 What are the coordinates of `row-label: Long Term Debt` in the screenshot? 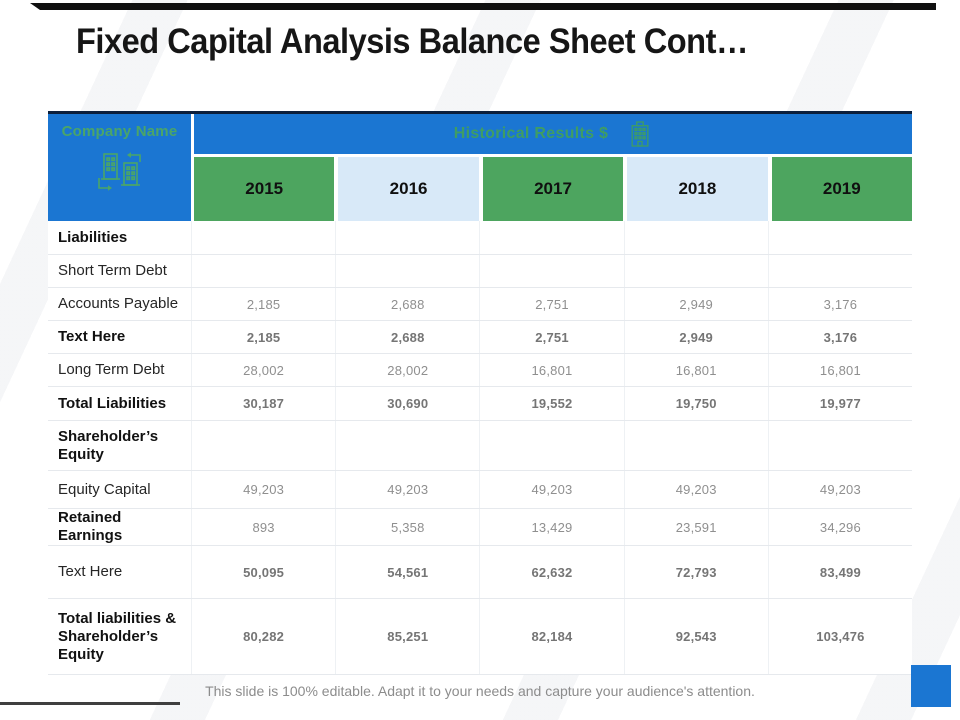 It's located at (111, 369).